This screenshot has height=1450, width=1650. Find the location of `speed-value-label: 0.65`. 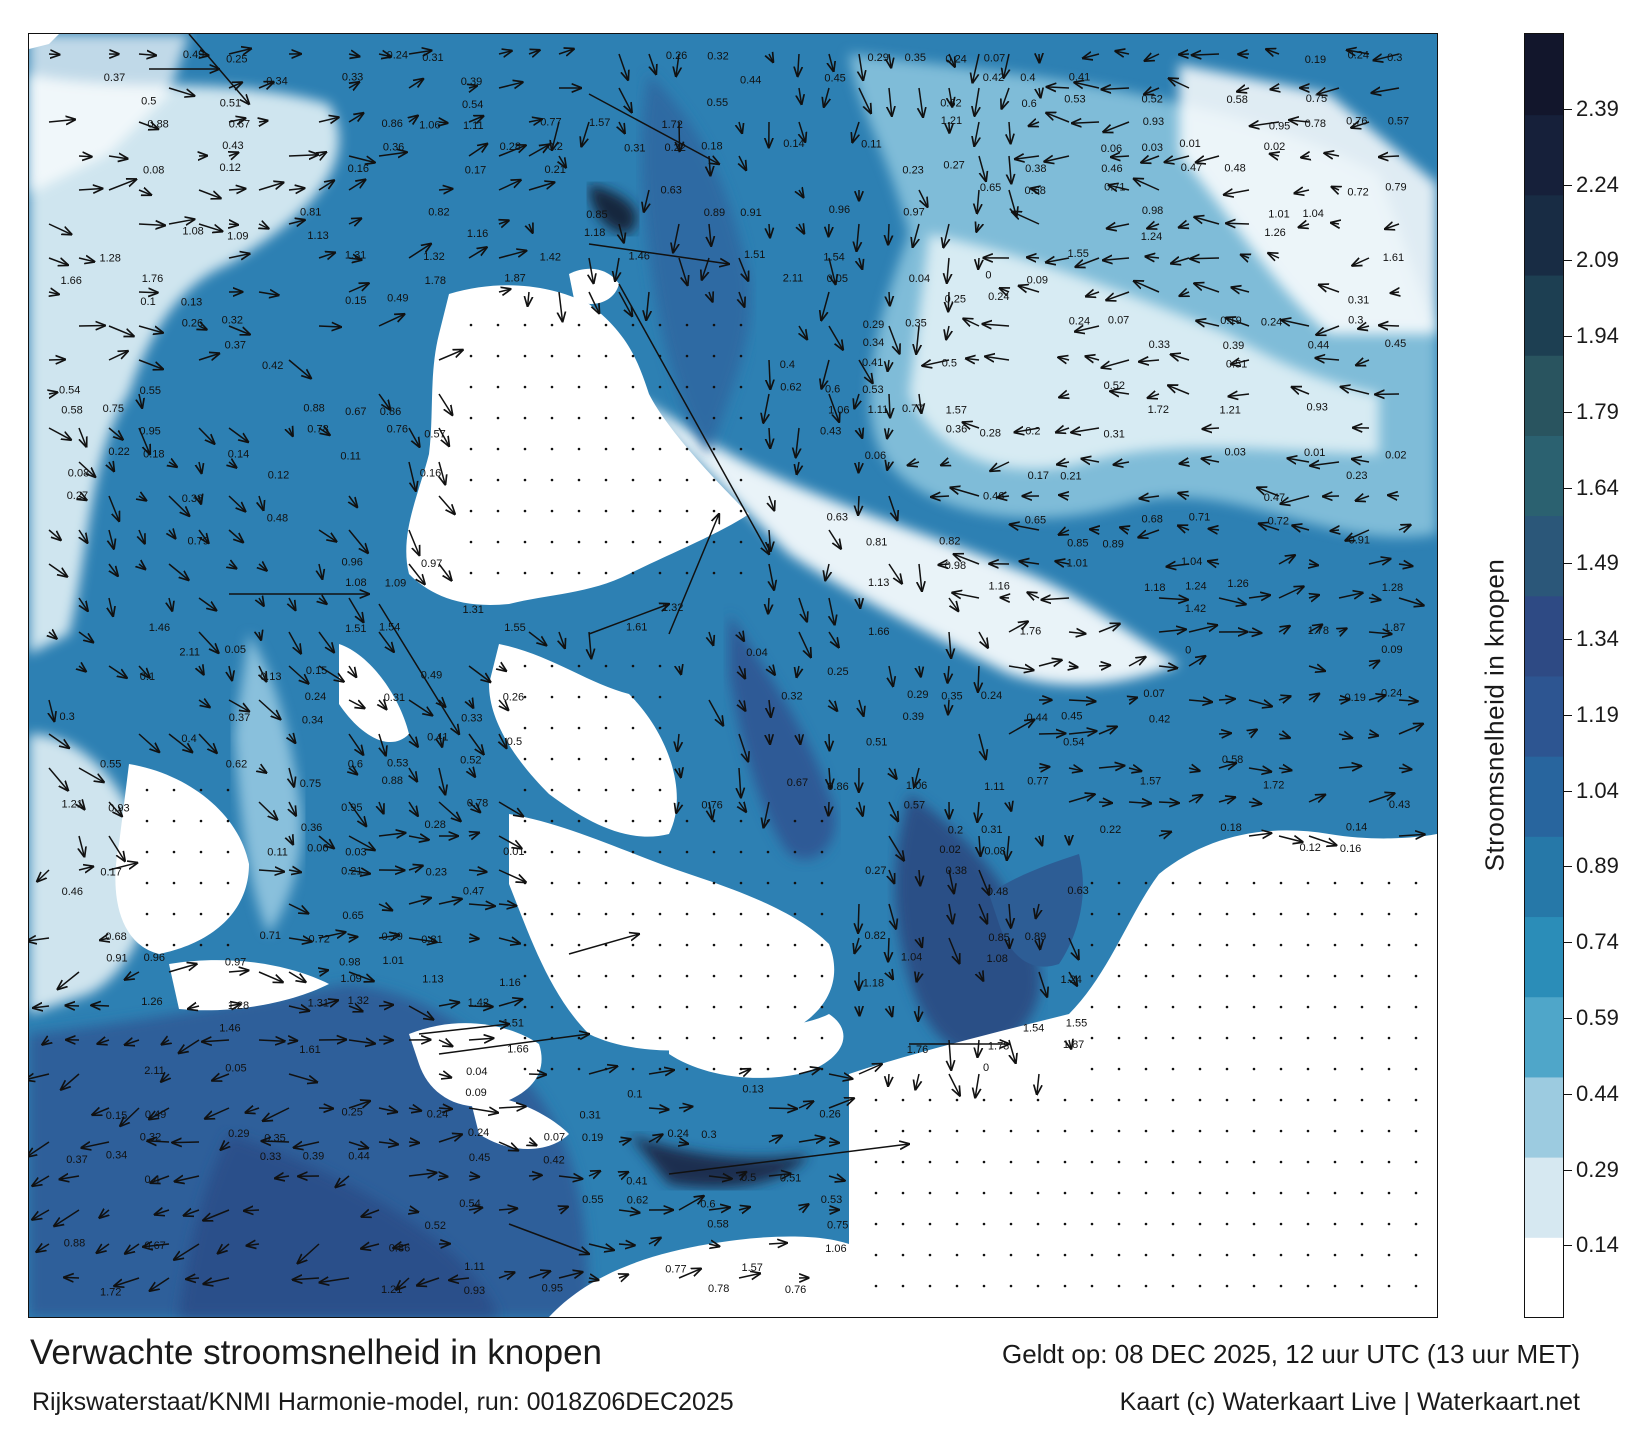

speed-value-label: 0.65 is located at coordinates (352, 916).